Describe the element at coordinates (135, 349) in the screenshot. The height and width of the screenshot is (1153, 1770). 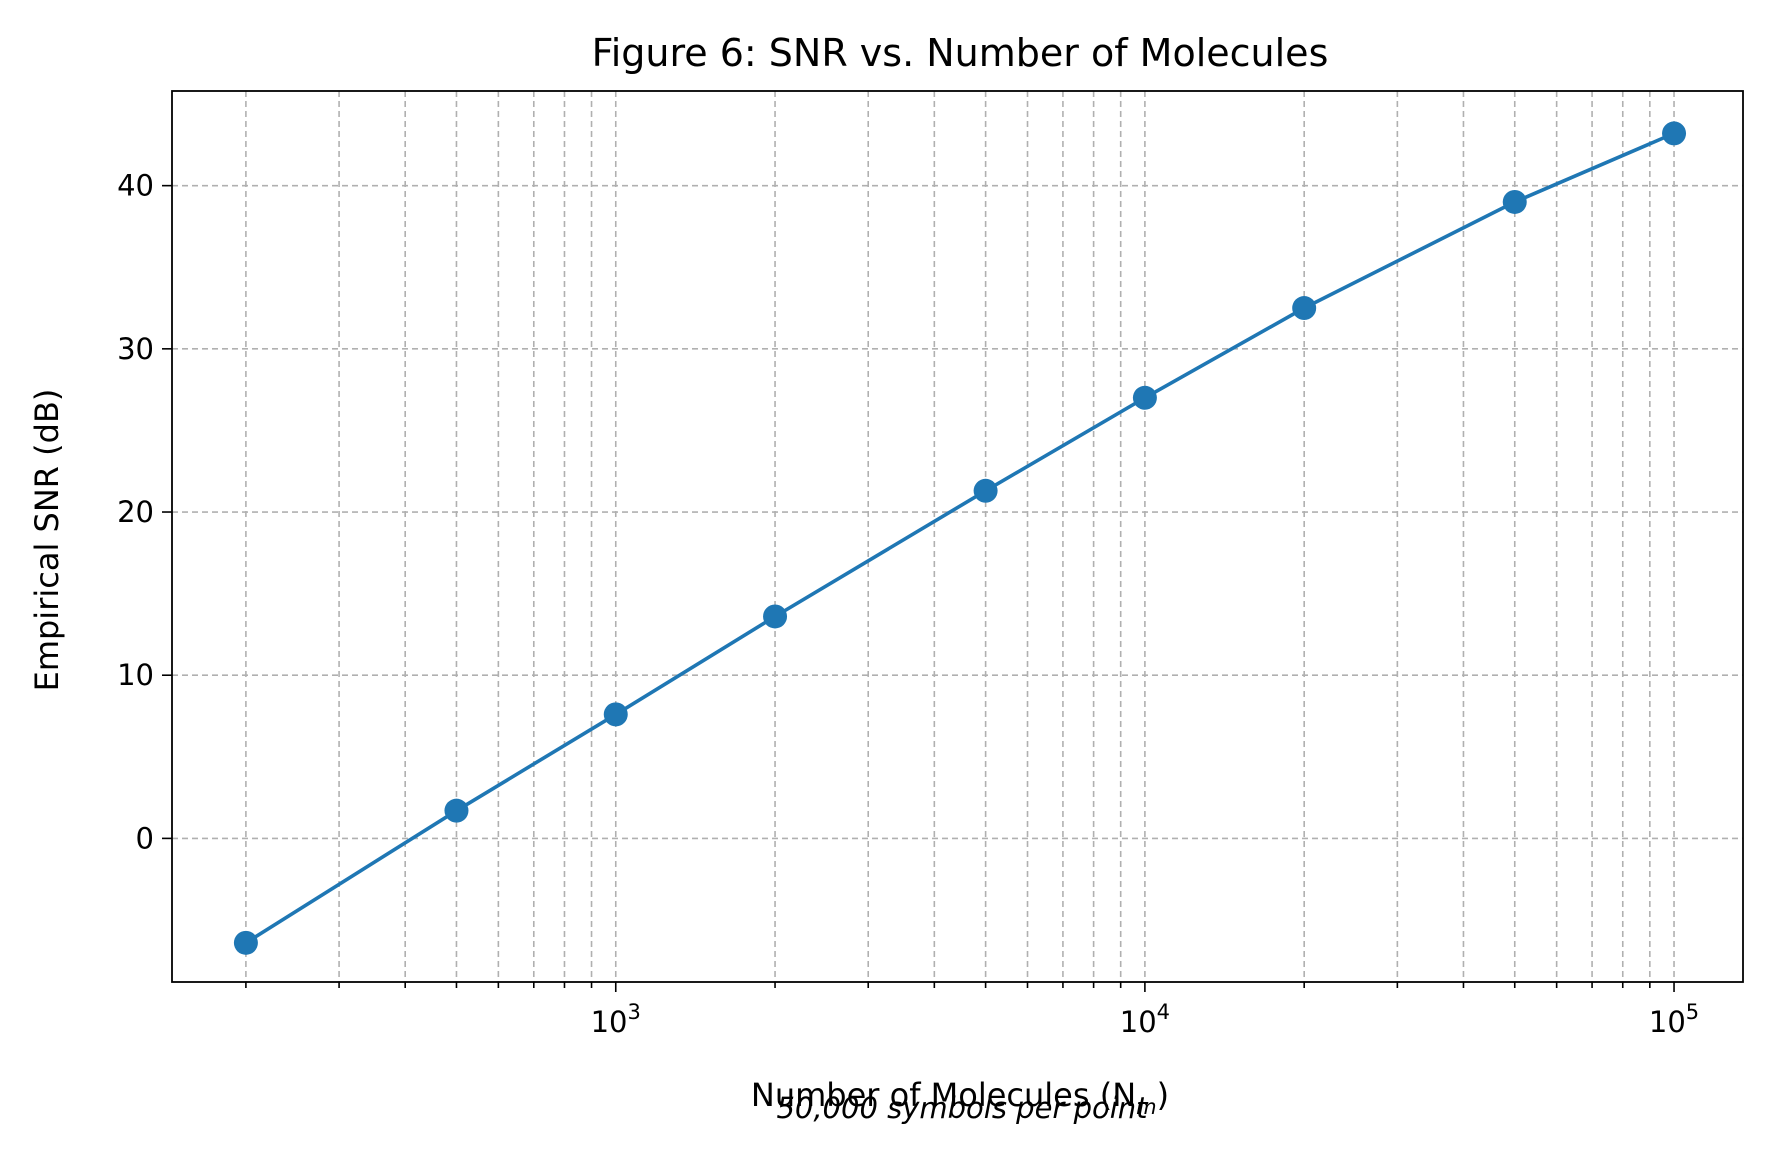
I see `y-tick-label: 30` at that location.